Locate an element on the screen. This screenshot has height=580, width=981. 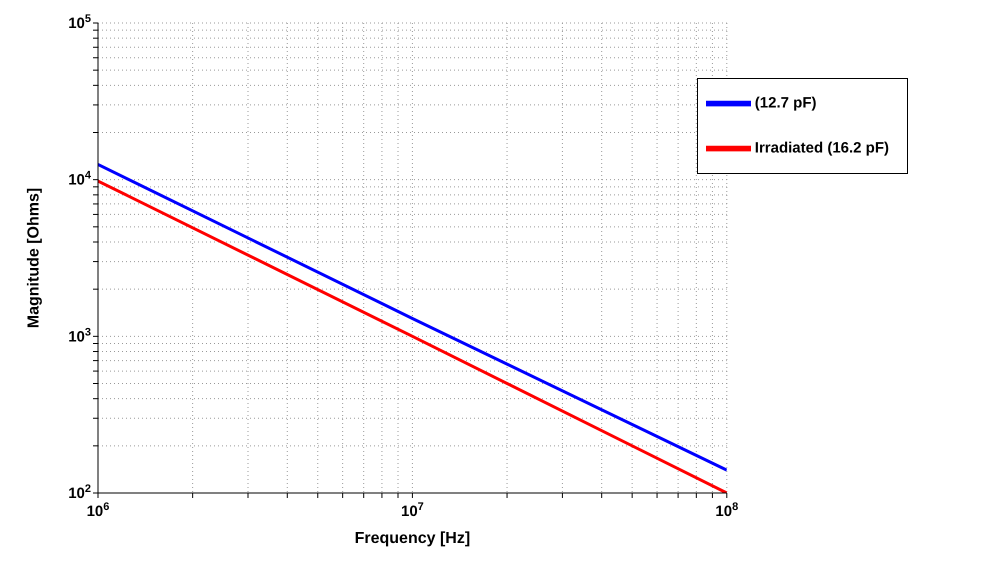
legend-label: (12.7 pF) is located at coordinates (785, 103).